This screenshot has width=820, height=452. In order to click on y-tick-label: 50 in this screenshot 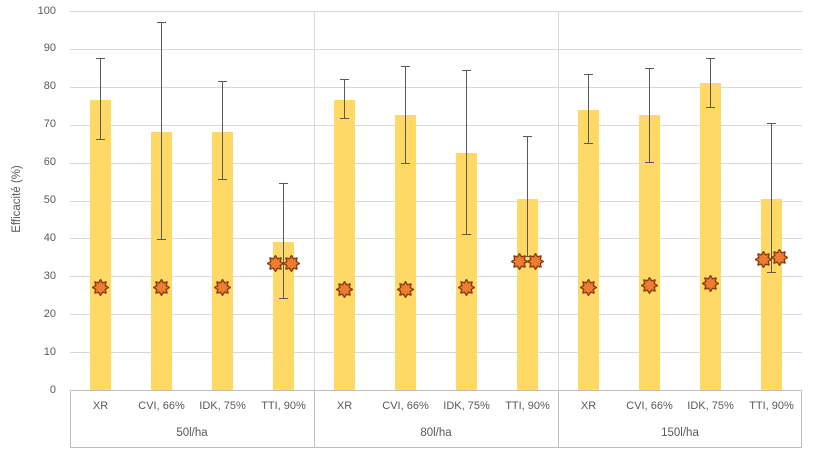, I will do `click(49, 200)`.